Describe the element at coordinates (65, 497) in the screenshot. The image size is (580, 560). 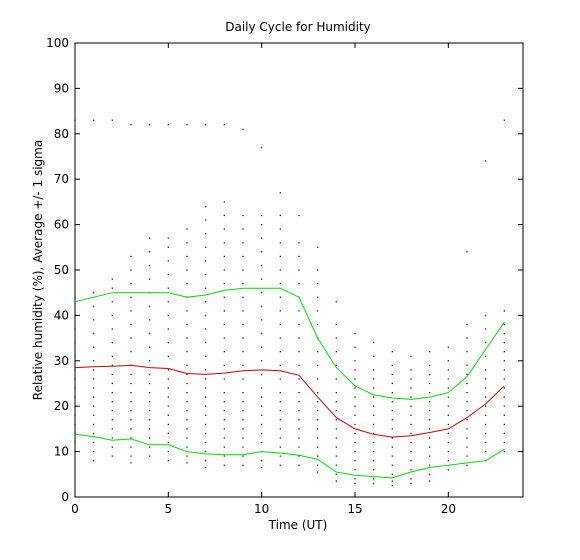
I see `y-tick-label-0: 0` at that location.